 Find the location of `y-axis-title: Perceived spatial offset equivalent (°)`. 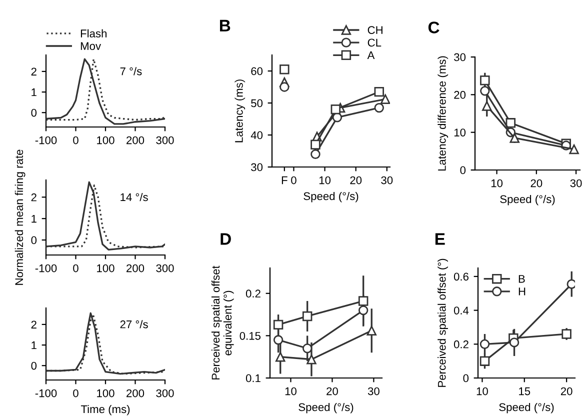

y-axis-title: Perceived spatial offset equivalent (°) is located at coordinates (222, 323).